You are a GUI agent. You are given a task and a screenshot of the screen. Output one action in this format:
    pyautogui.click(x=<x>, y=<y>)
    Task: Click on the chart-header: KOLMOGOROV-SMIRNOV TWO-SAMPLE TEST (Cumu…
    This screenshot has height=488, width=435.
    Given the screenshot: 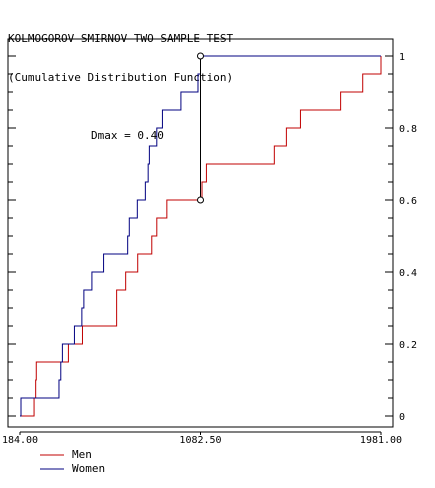 What is the action you would take?
    pyautogui.click(x=120, y=51)
    